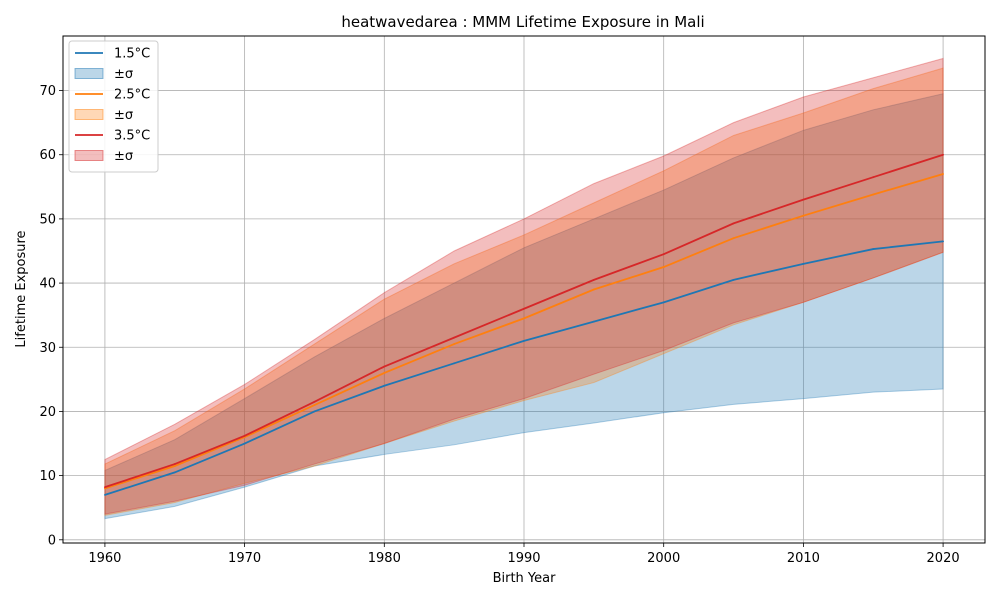  I want to click on y-tick-label: 20, so click(47, 412).